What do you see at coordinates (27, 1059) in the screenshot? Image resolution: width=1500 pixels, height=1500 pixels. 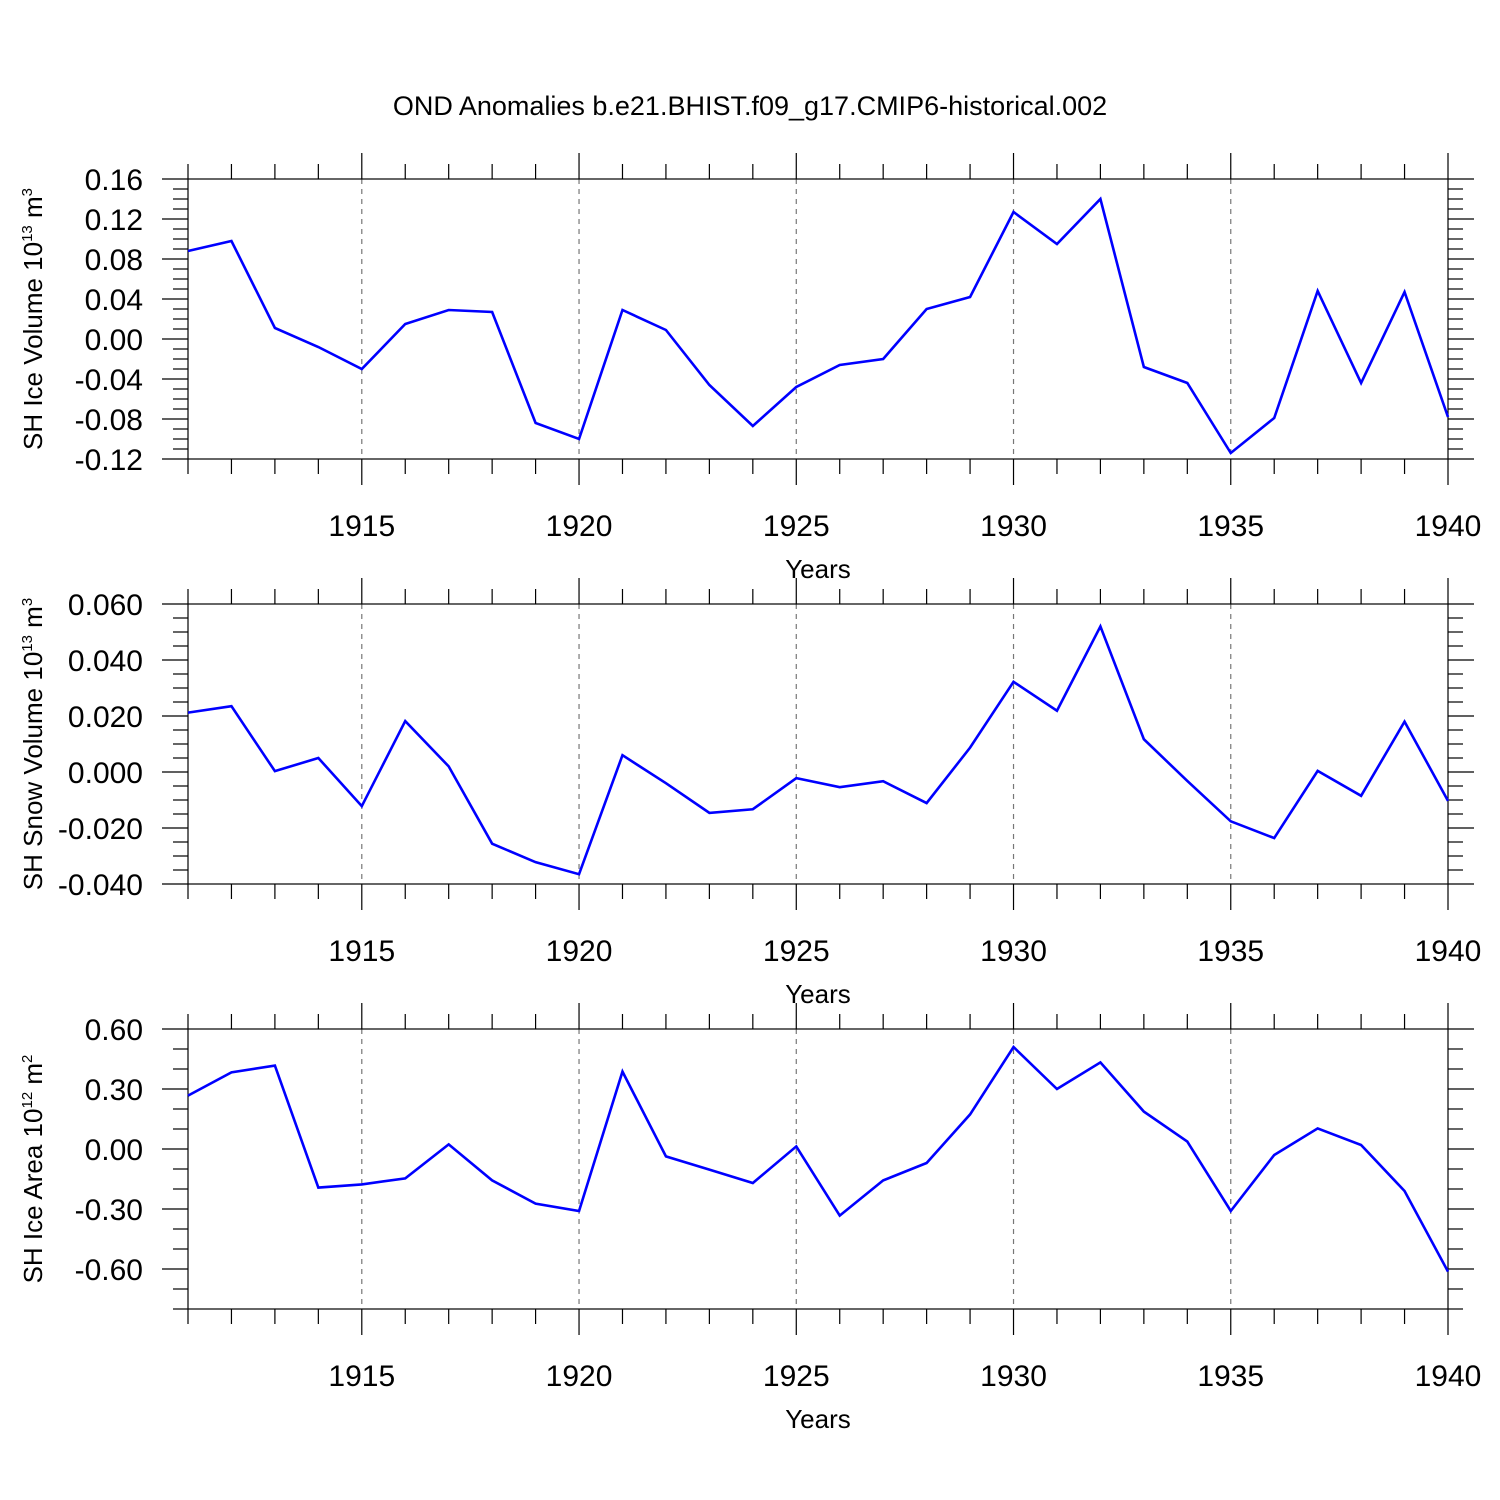 I see `y-axis-label-unit-exponent: 2` at bounding box center [27, 1059].